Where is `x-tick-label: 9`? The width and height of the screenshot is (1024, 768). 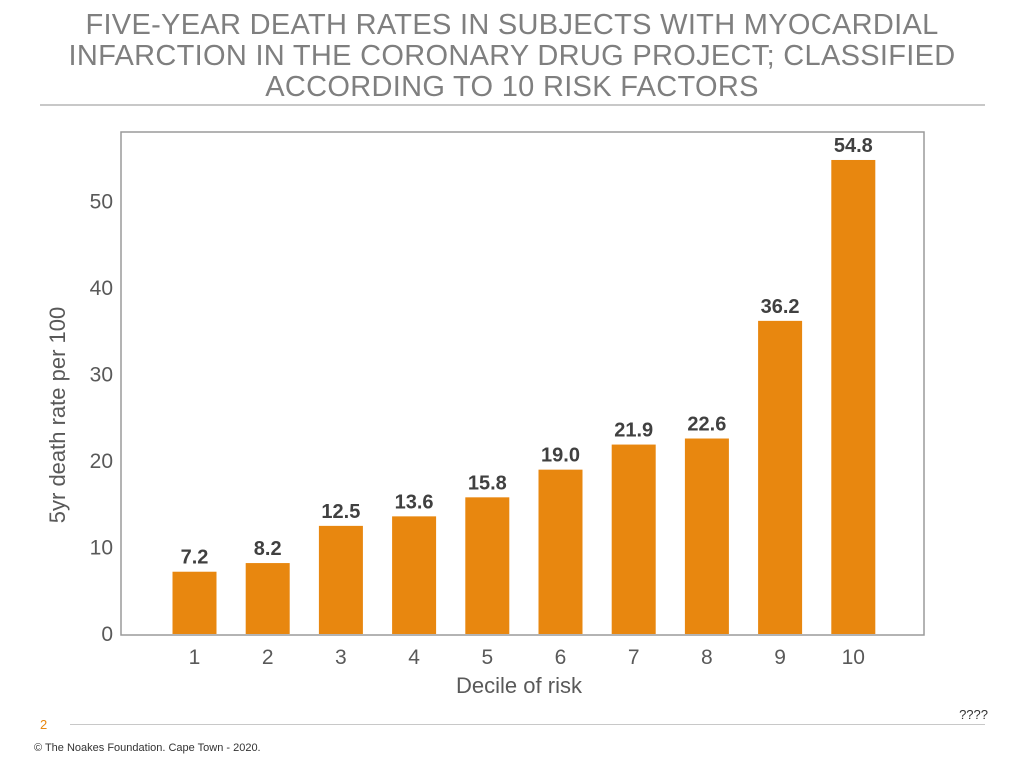
x-tick-label: 9 is located at coordinates (780, 657).